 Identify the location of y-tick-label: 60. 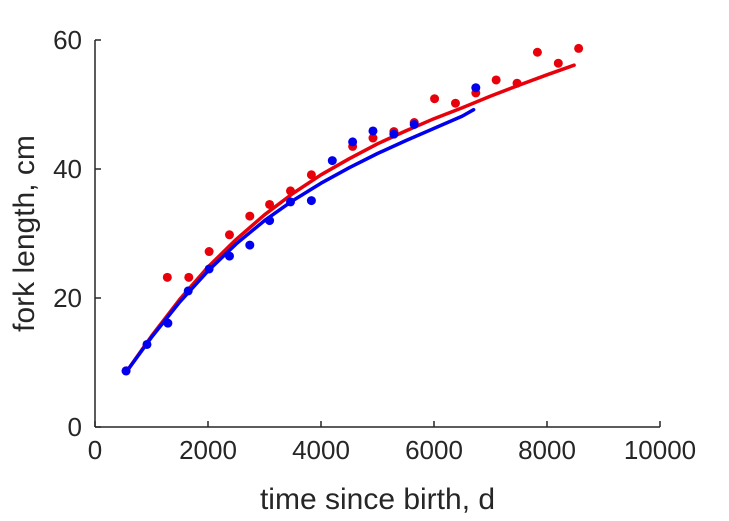
(67, 40).